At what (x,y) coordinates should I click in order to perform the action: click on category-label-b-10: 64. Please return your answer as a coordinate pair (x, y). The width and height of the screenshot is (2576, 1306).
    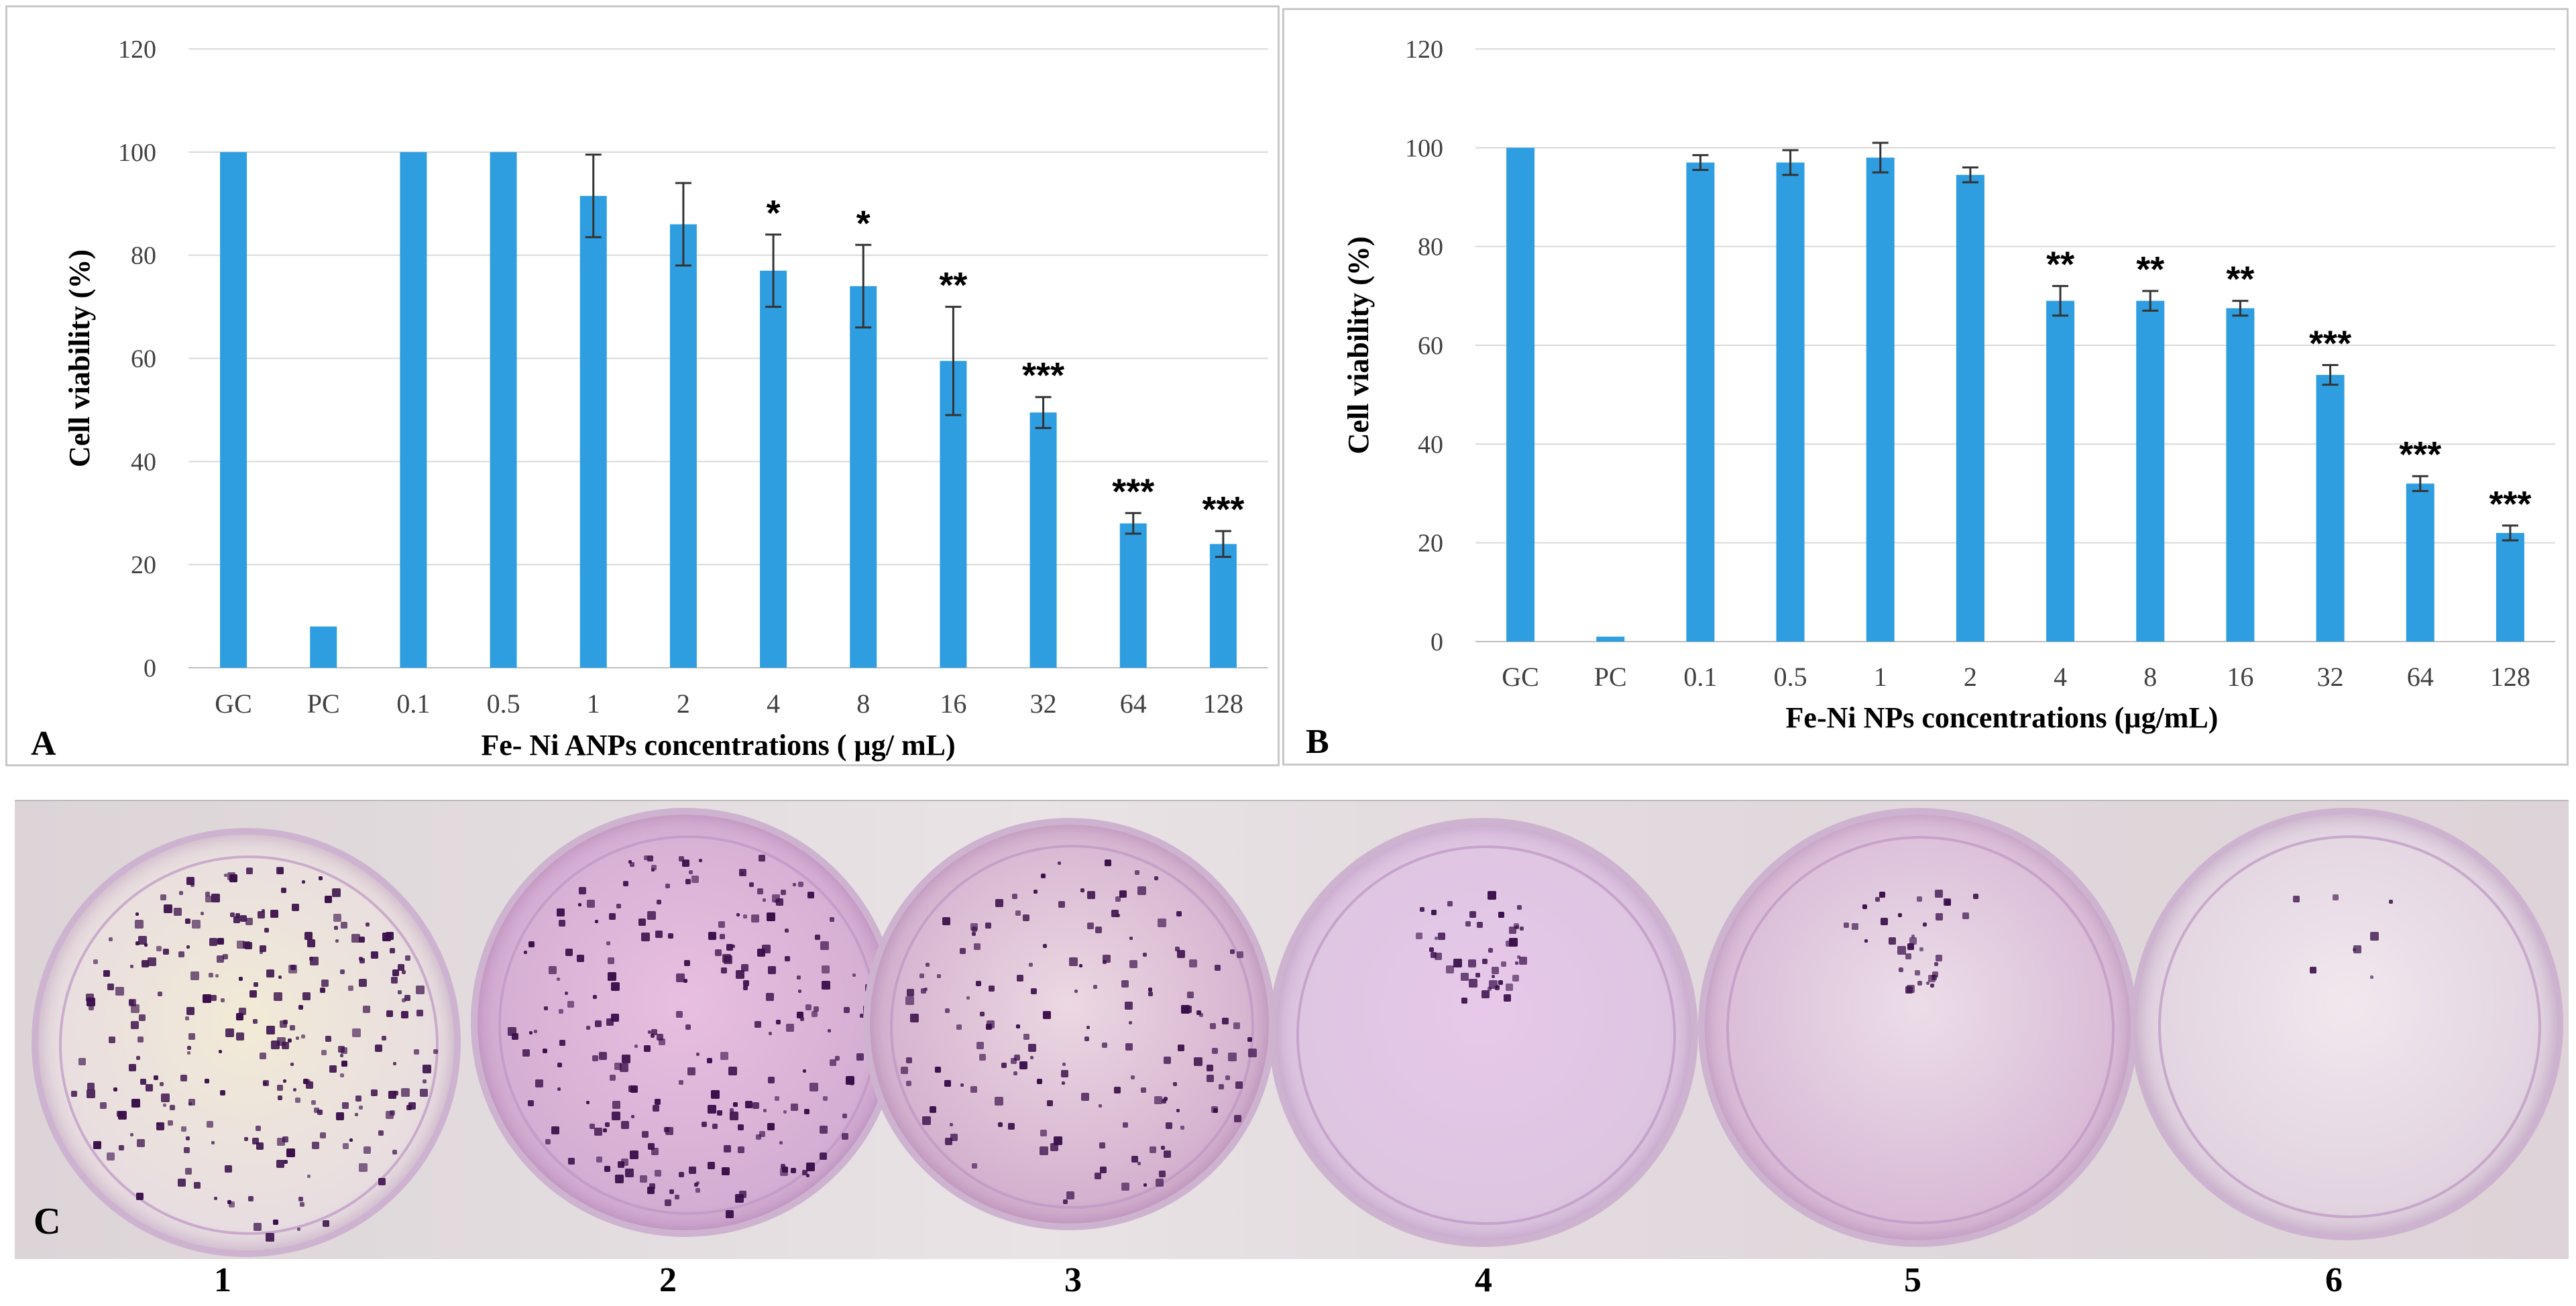
    Looking at the image, I should click on (2420, 677).